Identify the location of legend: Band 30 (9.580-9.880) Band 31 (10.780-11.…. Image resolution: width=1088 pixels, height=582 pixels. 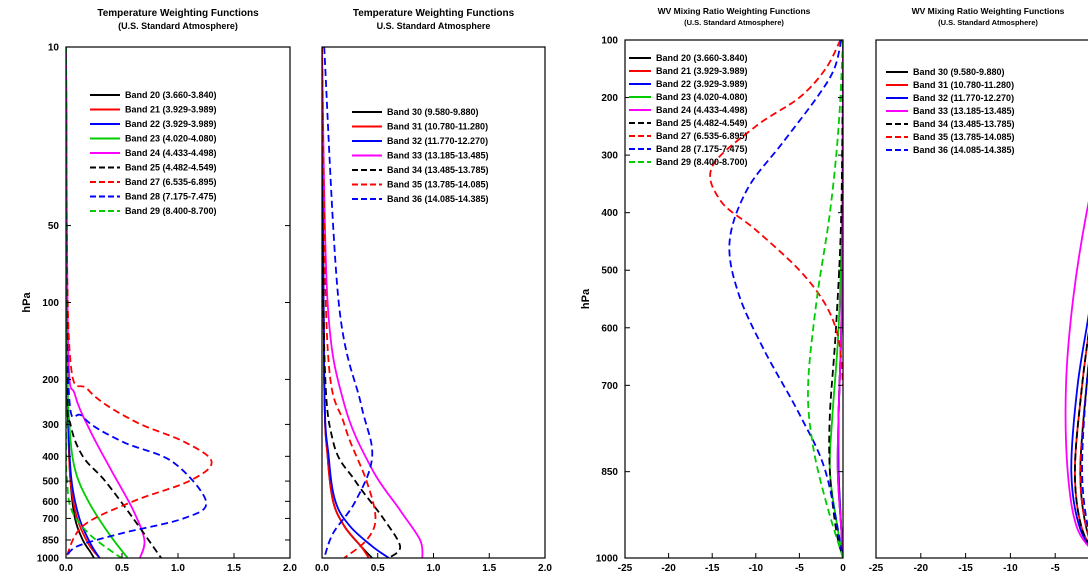
(950, 111).